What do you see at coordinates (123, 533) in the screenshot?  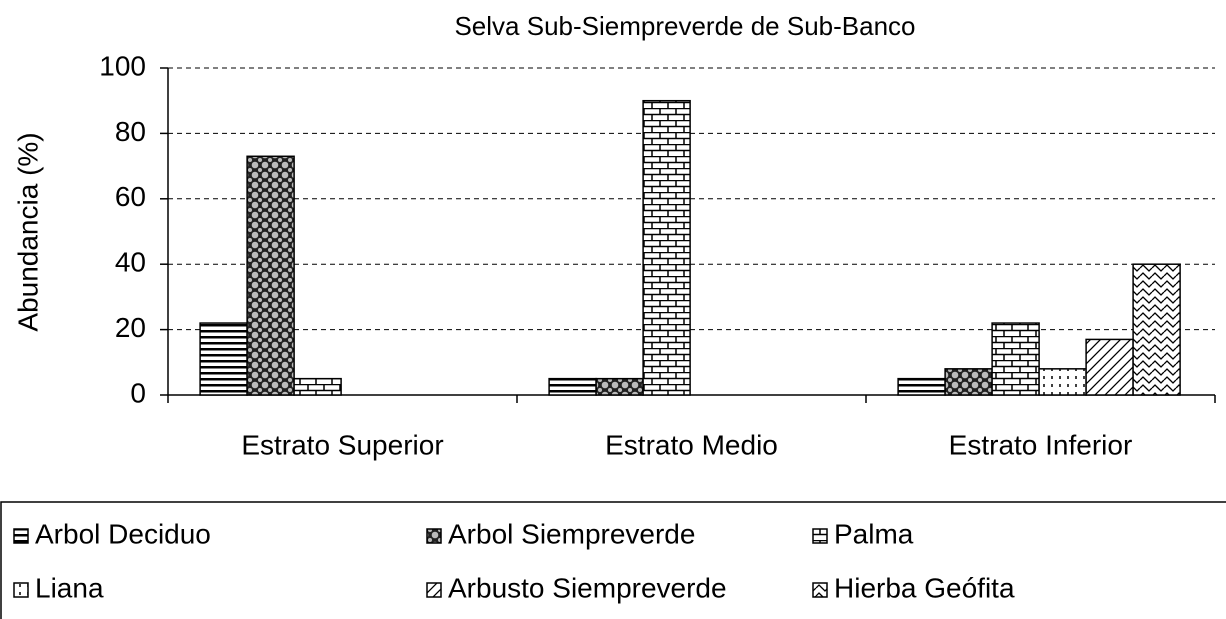 I see `legend-label: Arbol Deciduo` at bounding box center [123, 533].